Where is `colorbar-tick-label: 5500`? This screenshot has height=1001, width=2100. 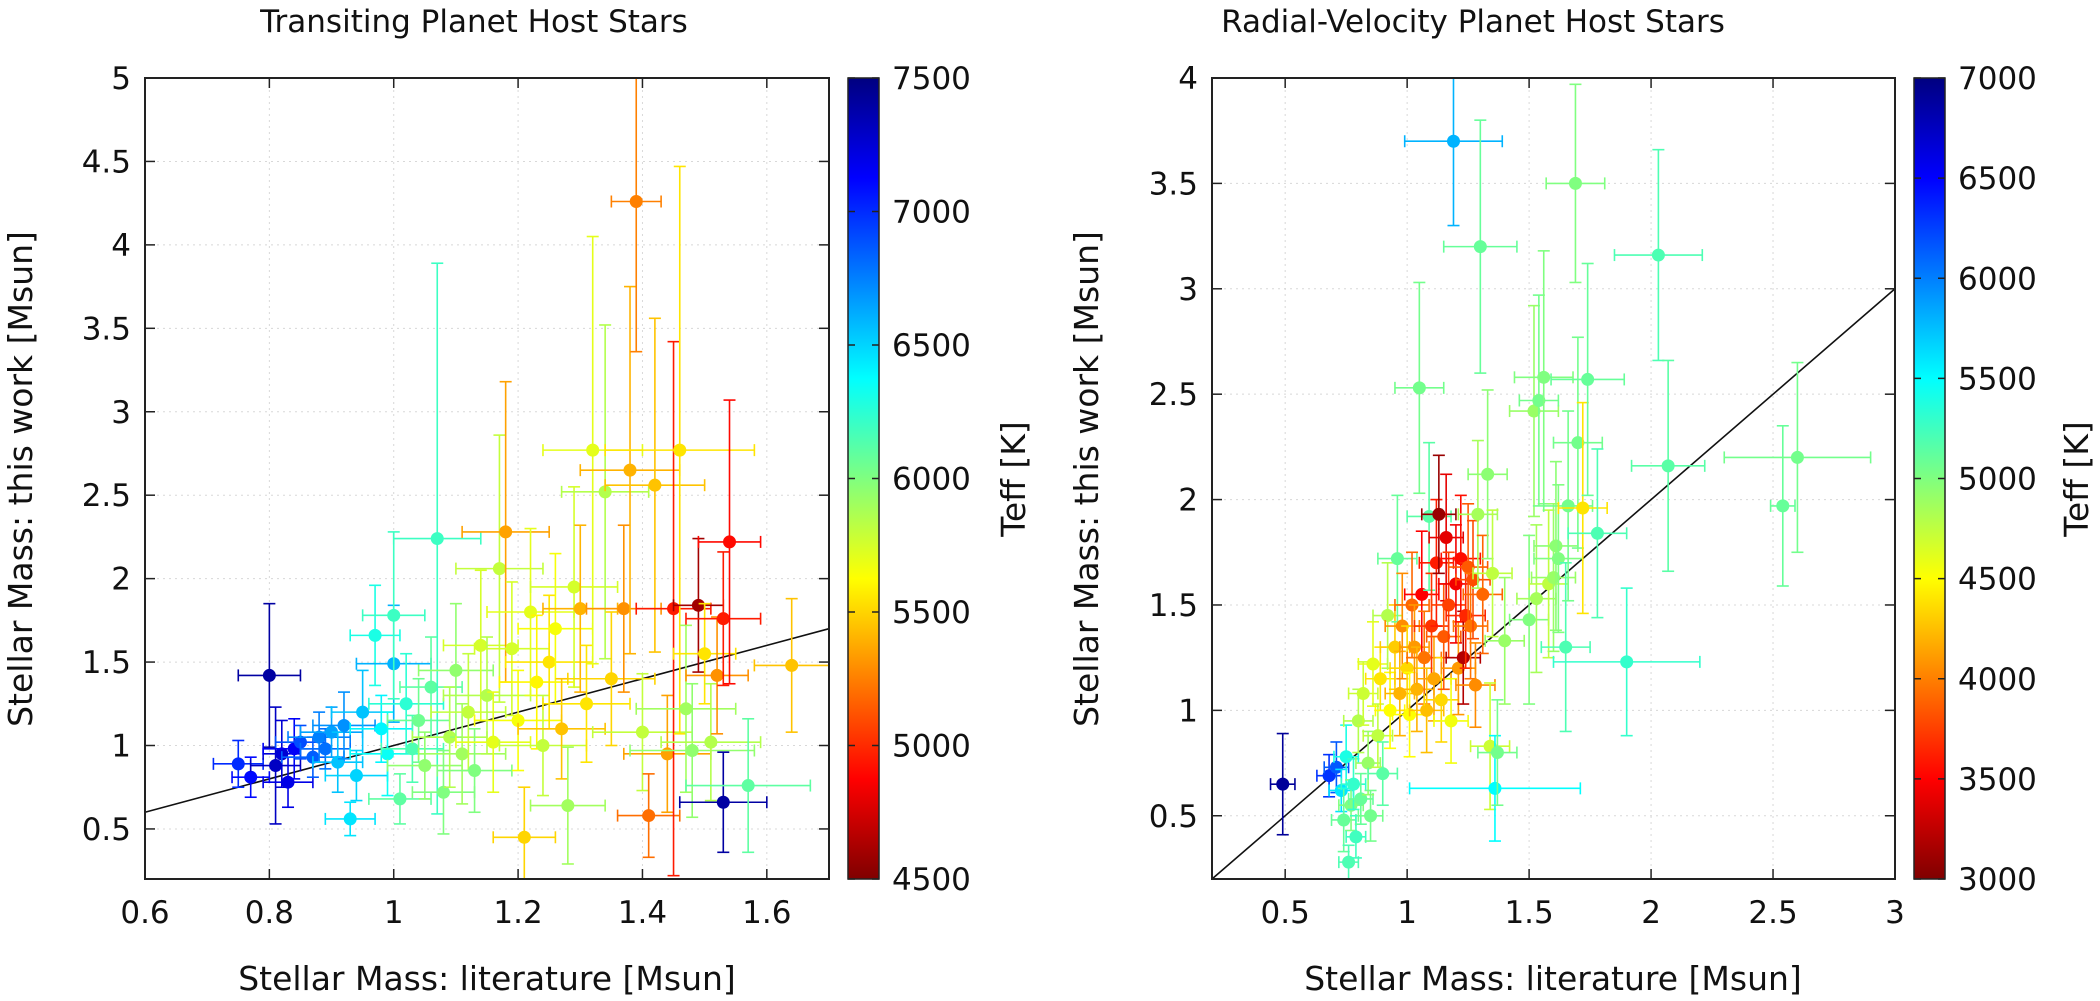
colorbar-tick-label: 5500 is located at coordinates (1997, 379).